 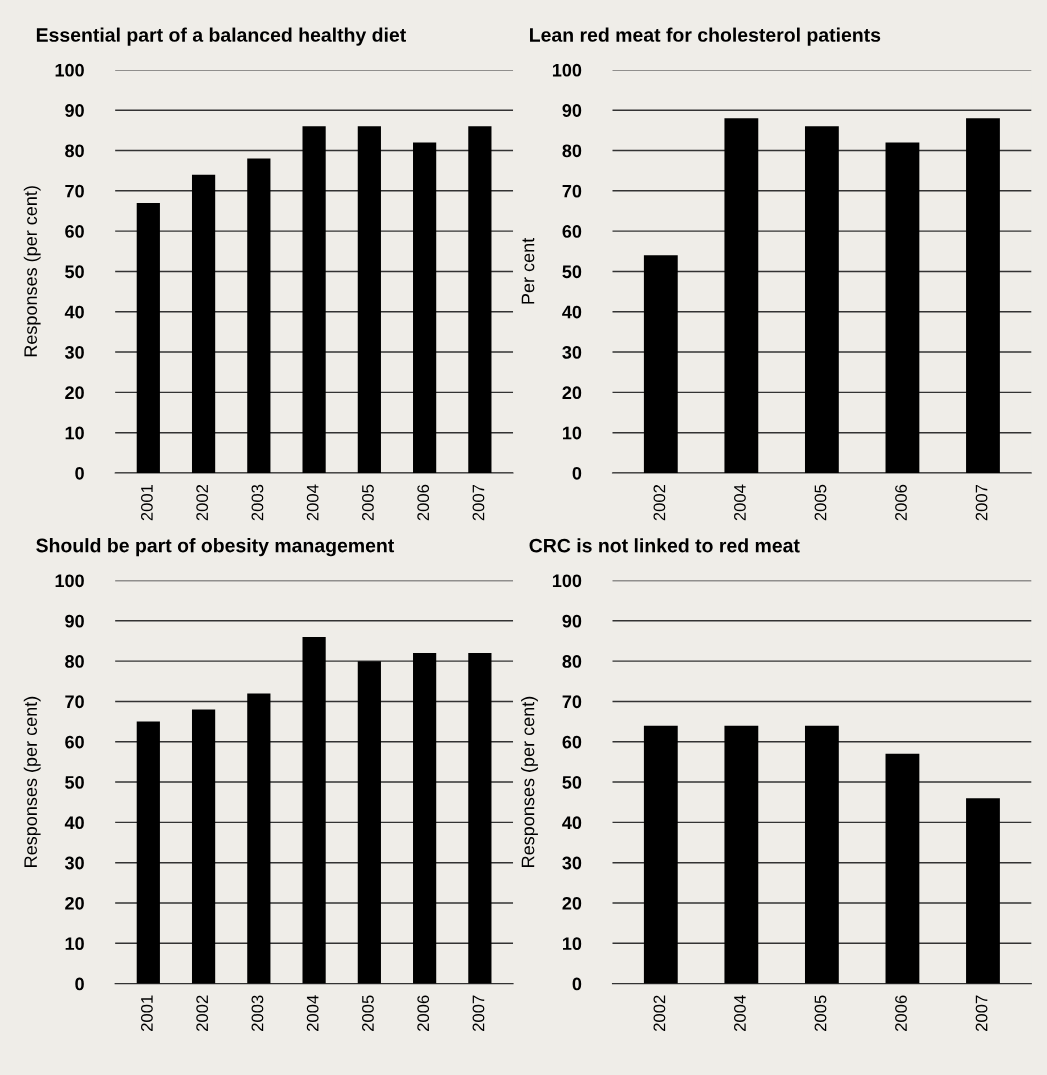 I want to click on chart-title: CRC is not linked to red meat, so click(x=664, y=545).